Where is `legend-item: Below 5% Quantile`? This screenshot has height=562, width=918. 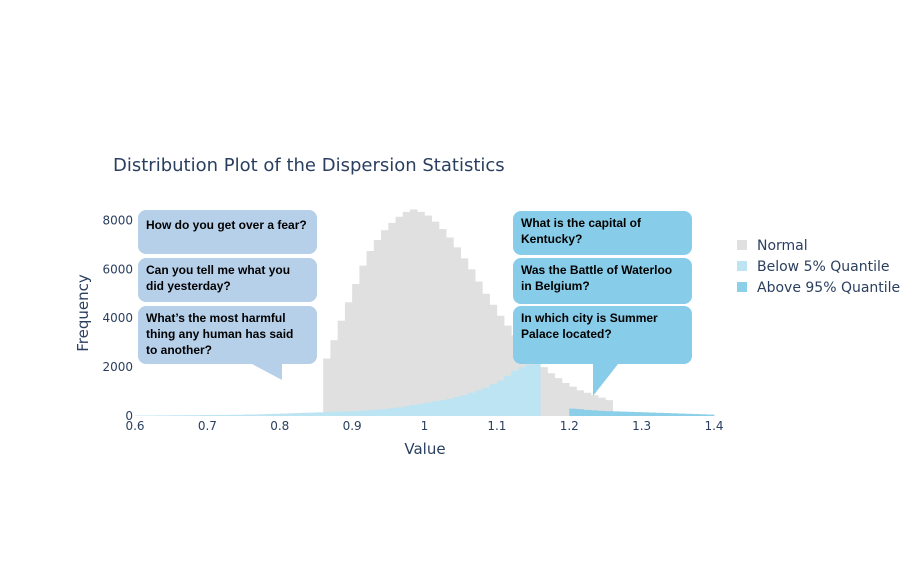 legend-item: Below 5% Quantile is located at coordinates (813, 267).